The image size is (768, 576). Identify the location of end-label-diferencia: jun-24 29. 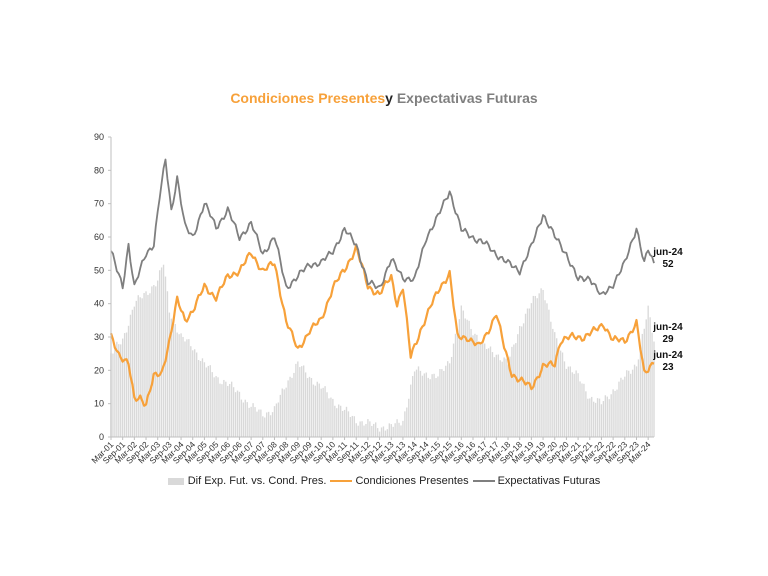
(668, 334).